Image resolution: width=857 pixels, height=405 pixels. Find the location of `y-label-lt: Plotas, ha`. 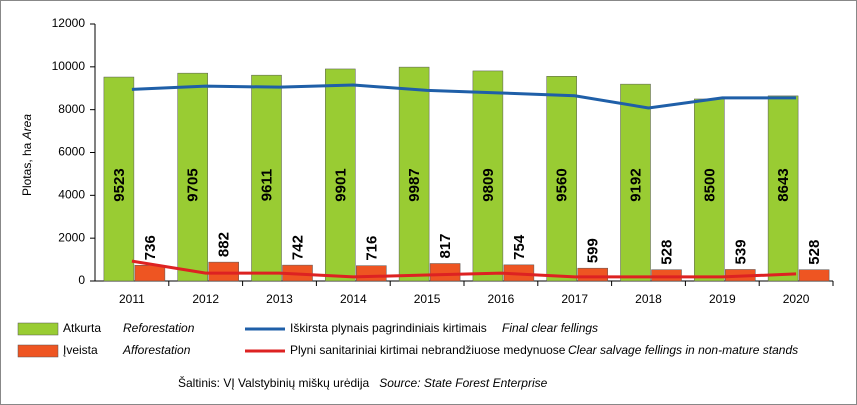

y-label-lt: Plotas, ha is located at coordinates (27, 169).